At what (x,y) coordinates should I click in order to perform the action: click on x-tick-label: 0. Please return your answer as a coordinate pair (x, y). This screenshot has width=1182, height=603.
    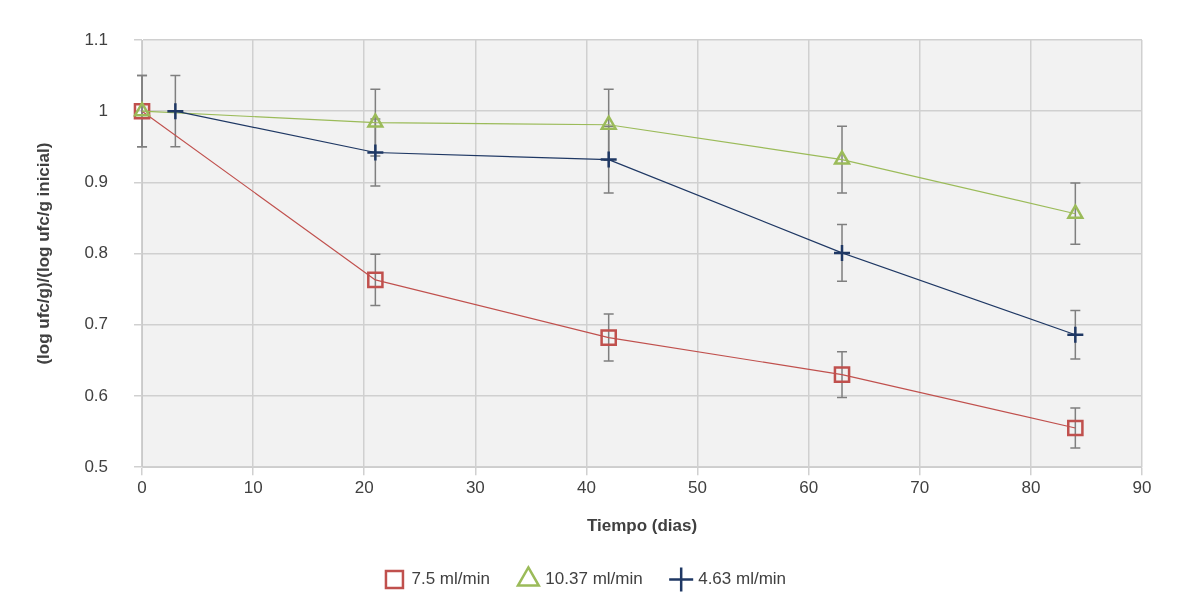
    Looking at the image, I should click on (142, 488).